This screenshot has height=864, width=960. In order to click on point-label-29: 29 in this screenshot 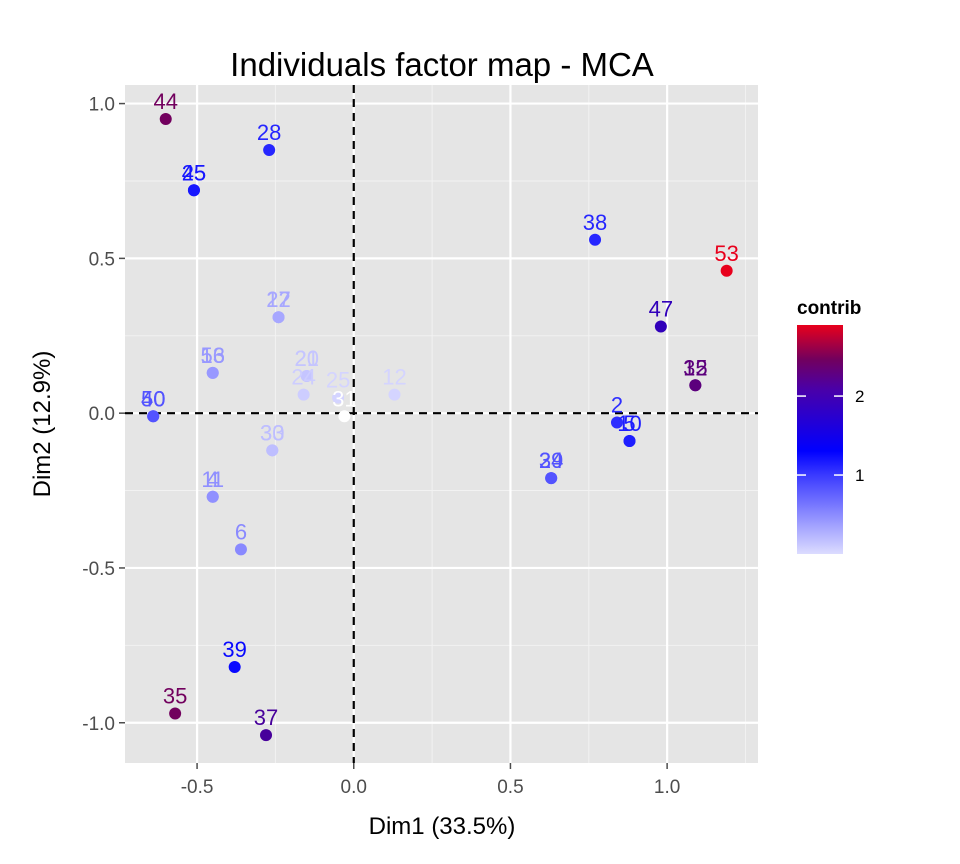, I will do `click(551, 460)`.